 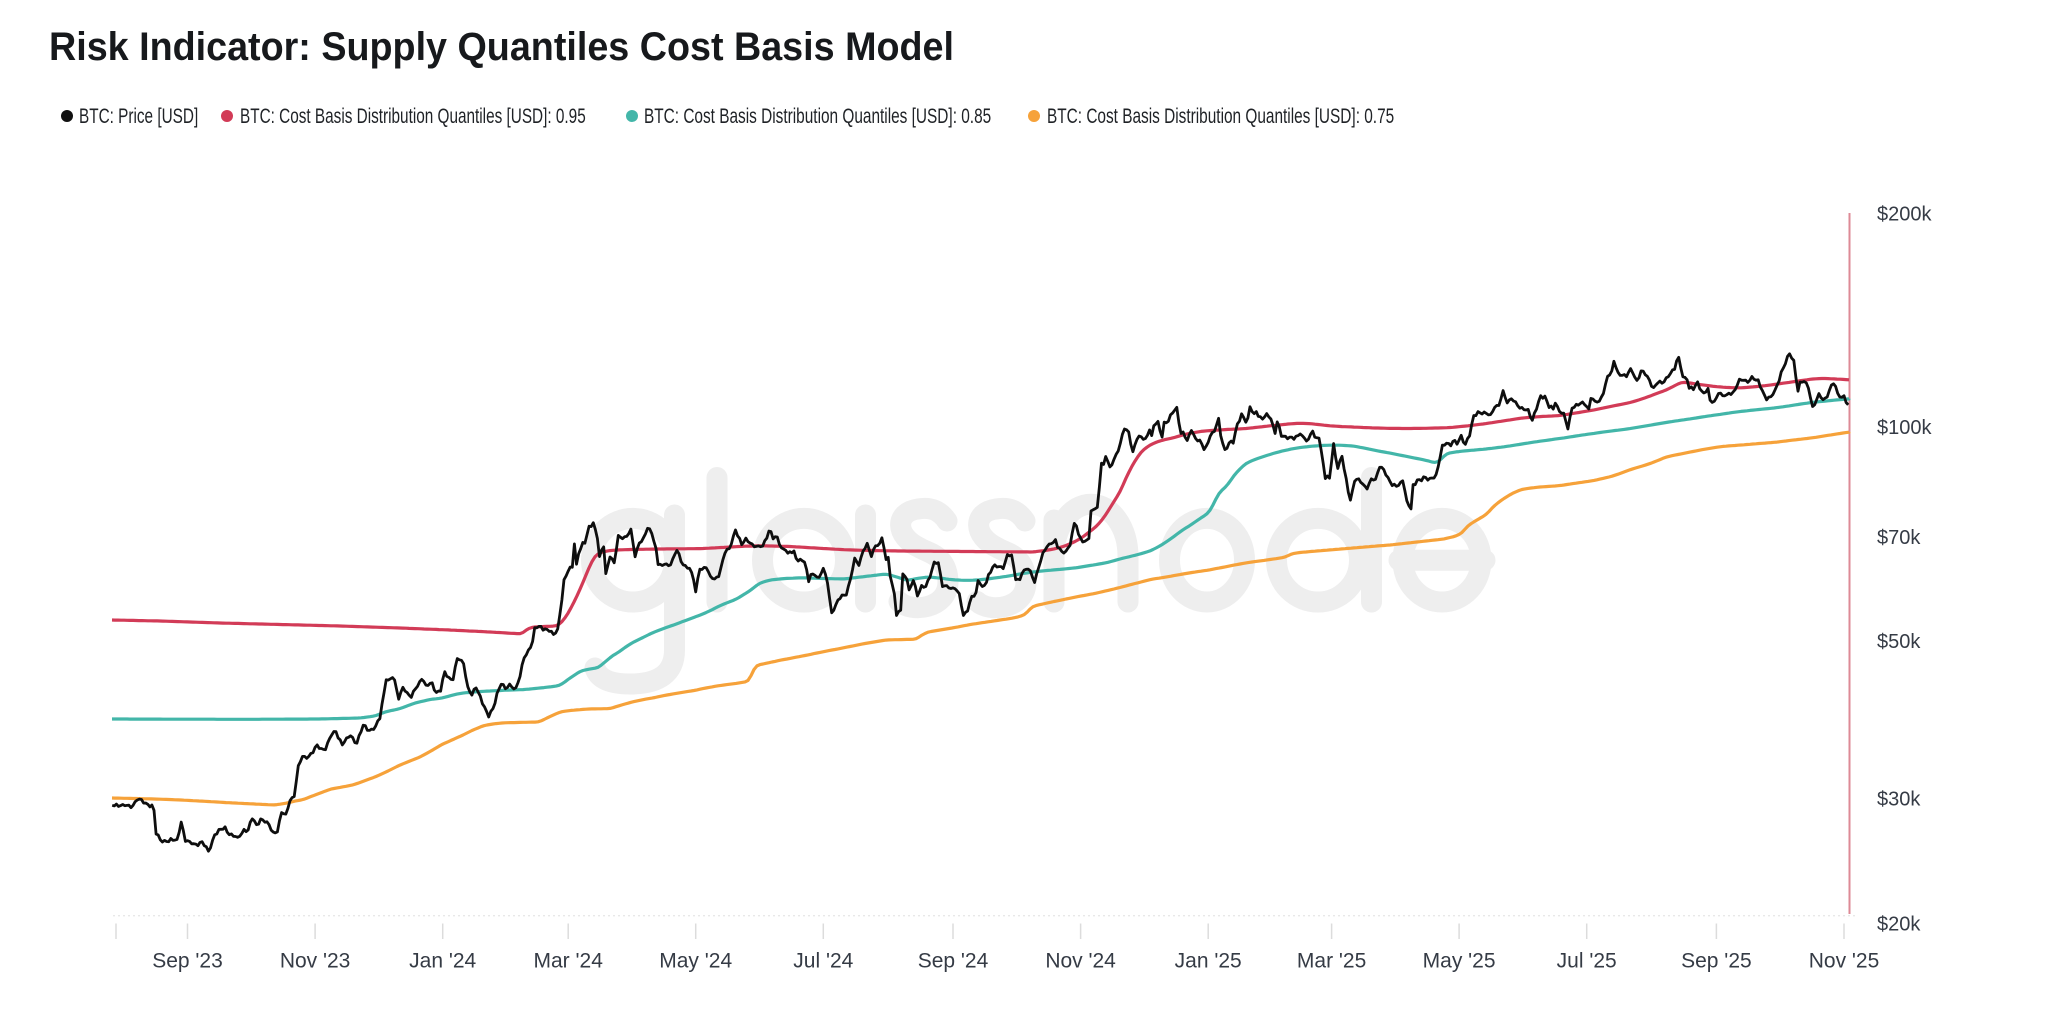 I want to click on svg-text: $20k, so click(x=1899, y=925).